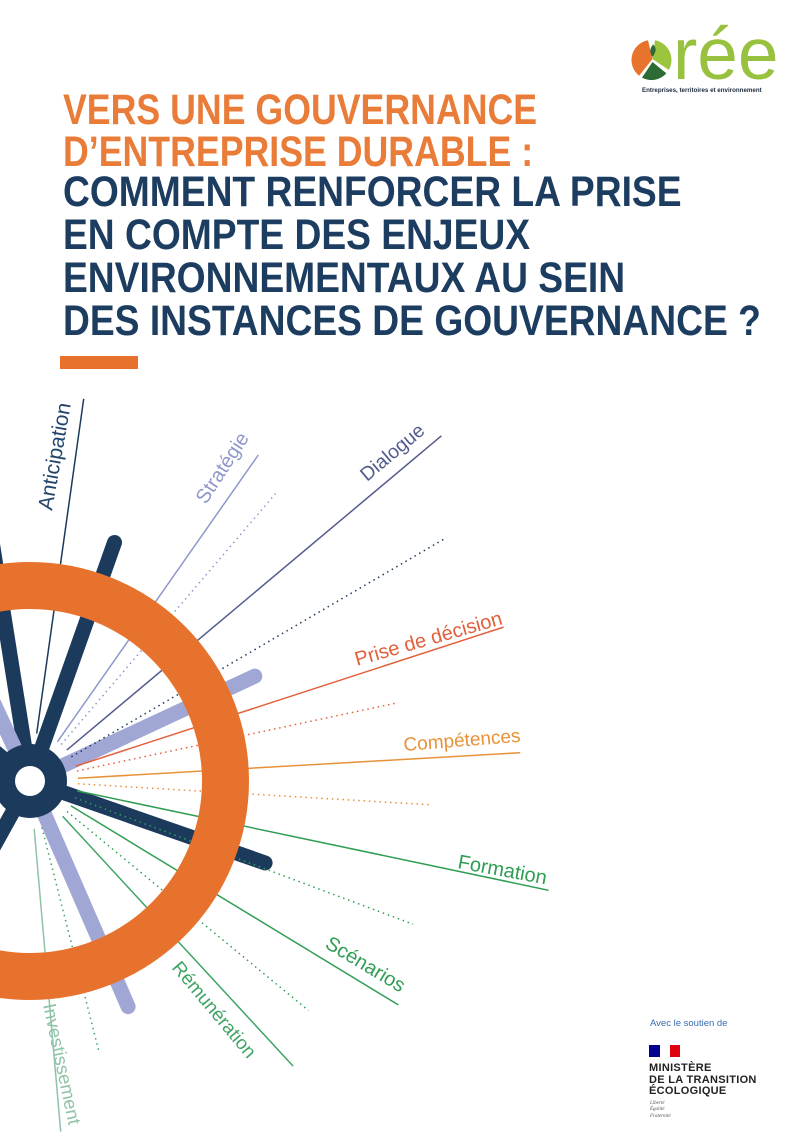 The height and width of the screenshot is (1142, 807). Describe the element at coordinates (428, 639) in the screenshot. I see `svg-text: Prise de décision` at that location.